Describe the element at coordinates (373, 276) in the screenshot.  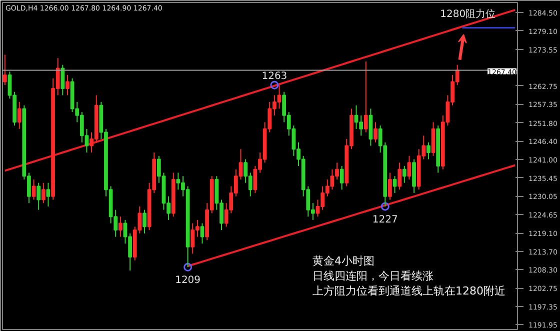
I see `annotation: 日线四连阳，今日看续涨` at that location.